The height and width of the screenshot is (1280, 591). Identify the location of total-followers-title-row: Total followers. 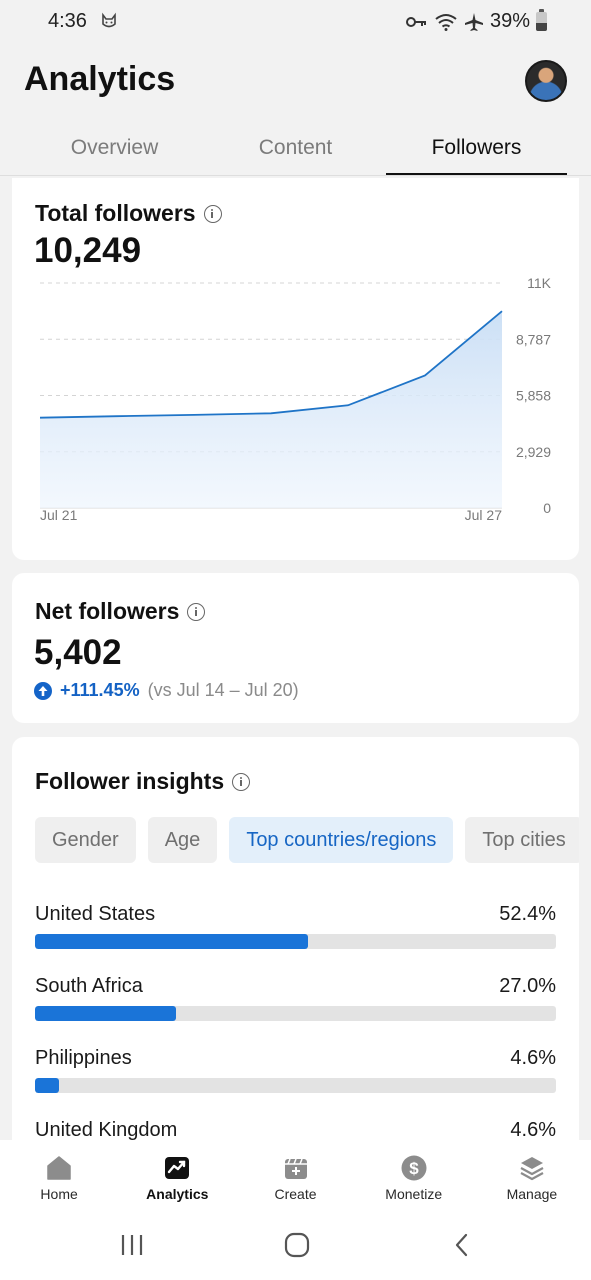
(128, 213).